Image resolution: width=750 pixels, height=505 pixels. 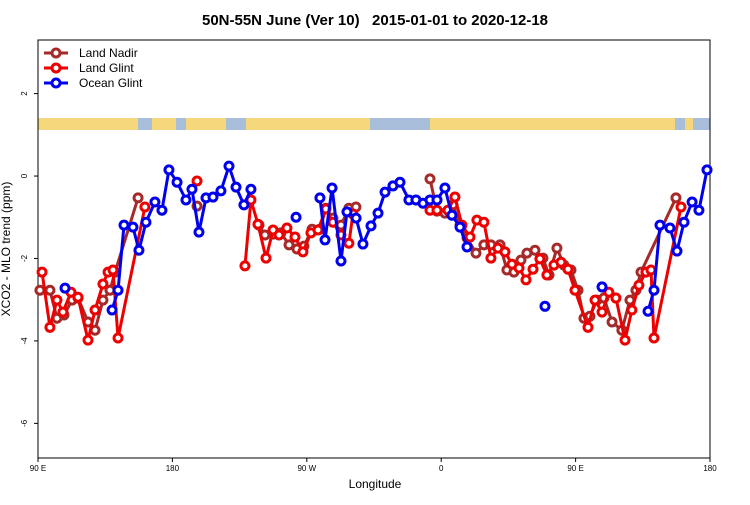 What do you see at coordinates (306, 468) in the screenshot?
I see `x-tick-label: 90 W` at bounding box center [306, 468].